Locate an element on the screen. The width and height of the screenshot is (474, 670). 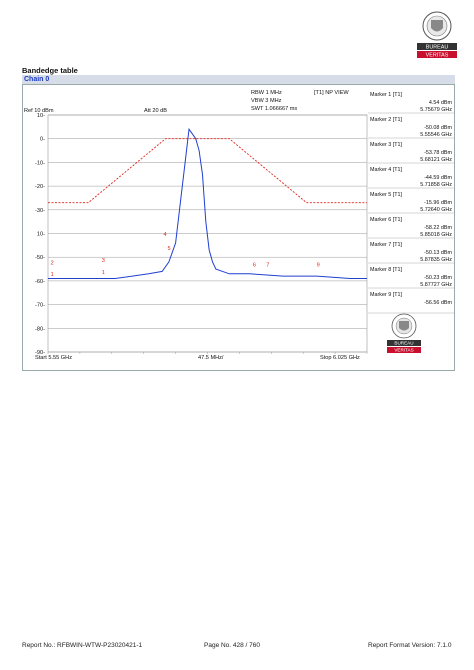
marker-table-level: -58.22 dBm is located at coordinates (438, 228).